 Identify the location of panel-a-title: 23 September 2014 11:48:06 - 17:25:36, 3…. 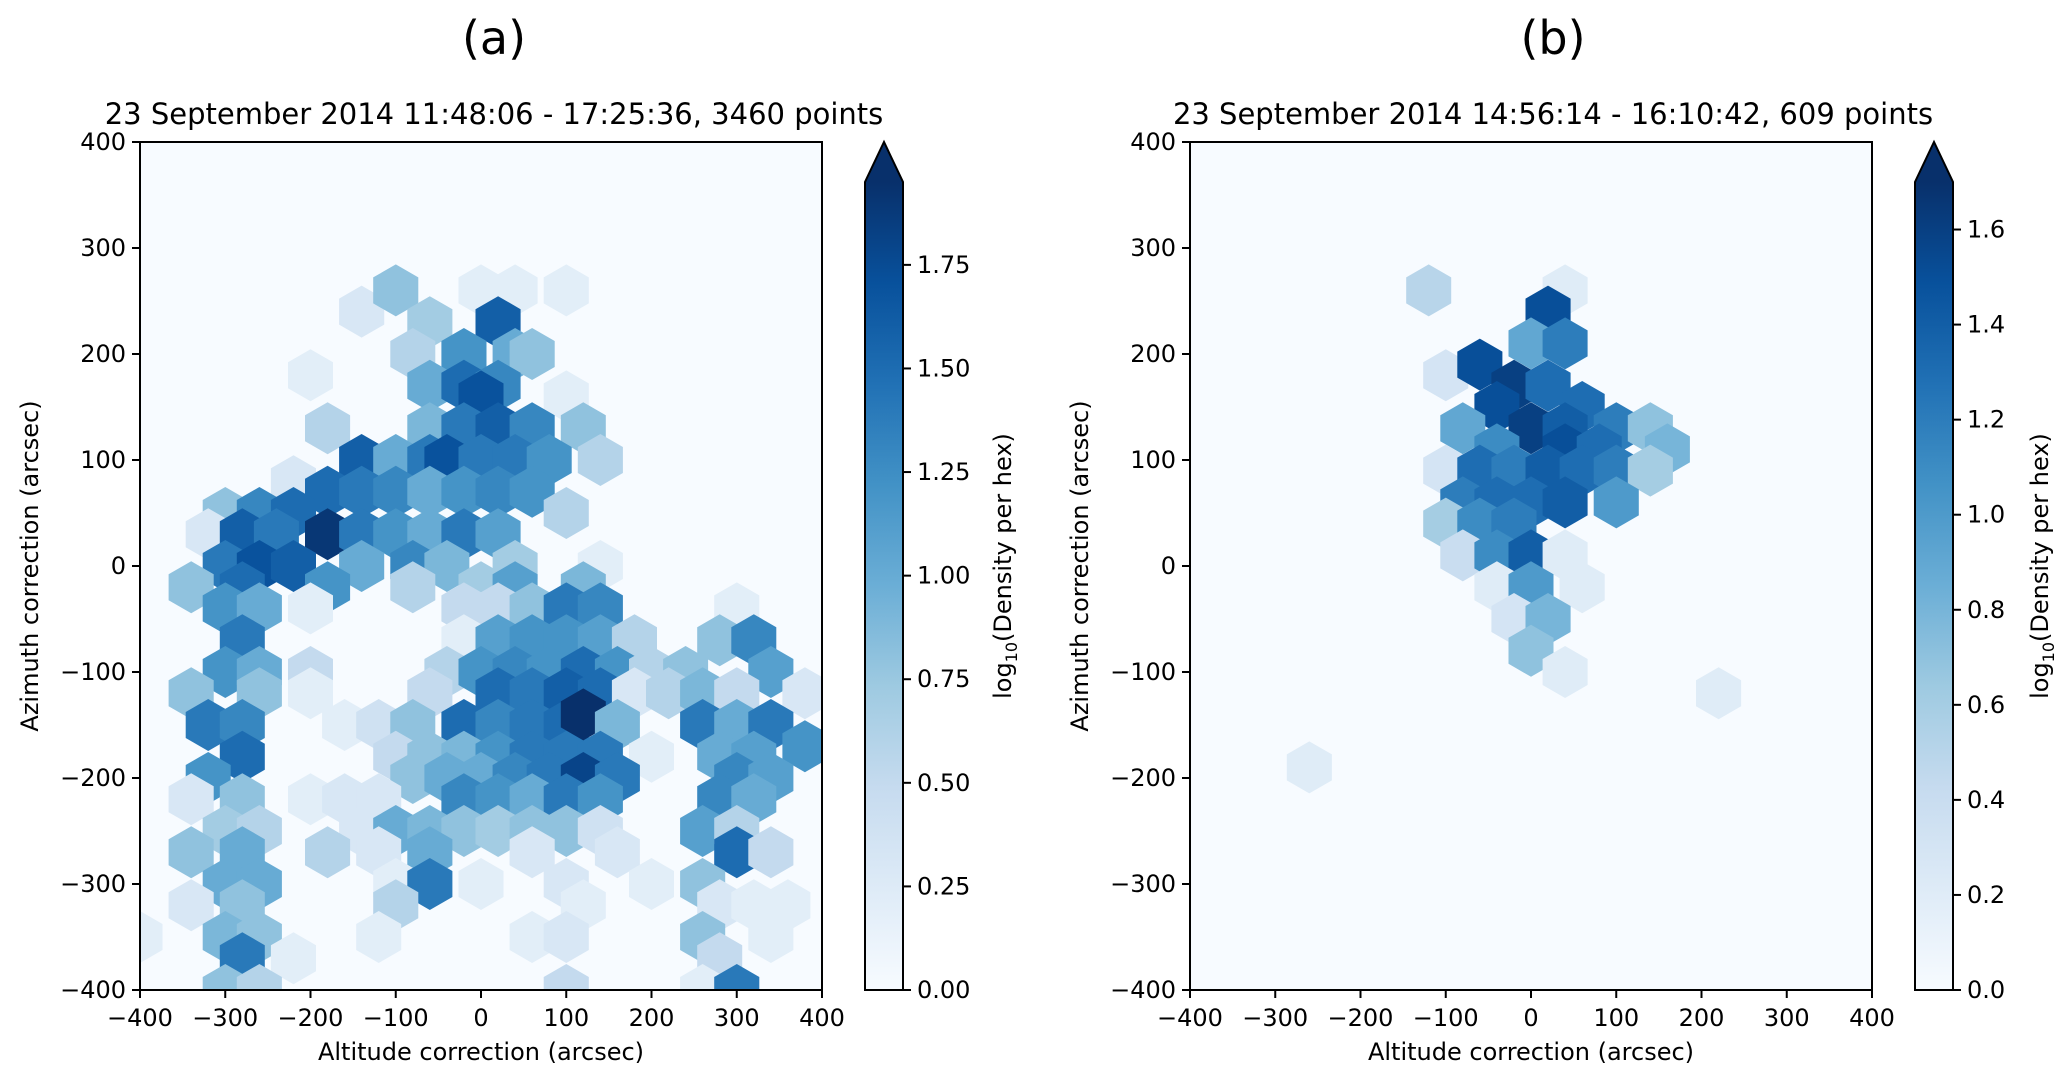
(494, 114).